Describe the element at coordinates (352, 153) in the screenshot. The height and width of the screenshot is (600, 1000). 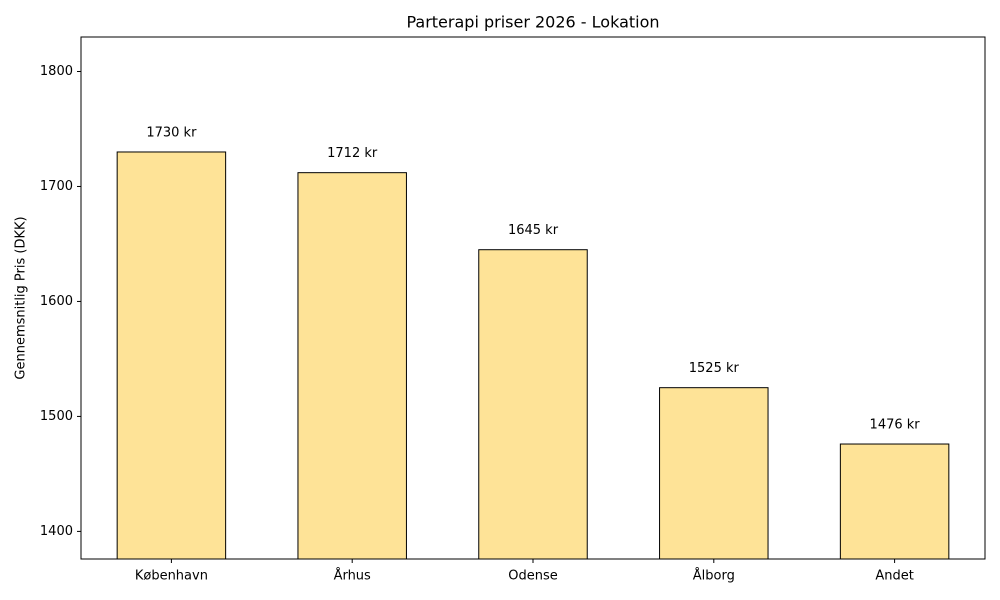
I see `value-label: 1712 kr` at that location.